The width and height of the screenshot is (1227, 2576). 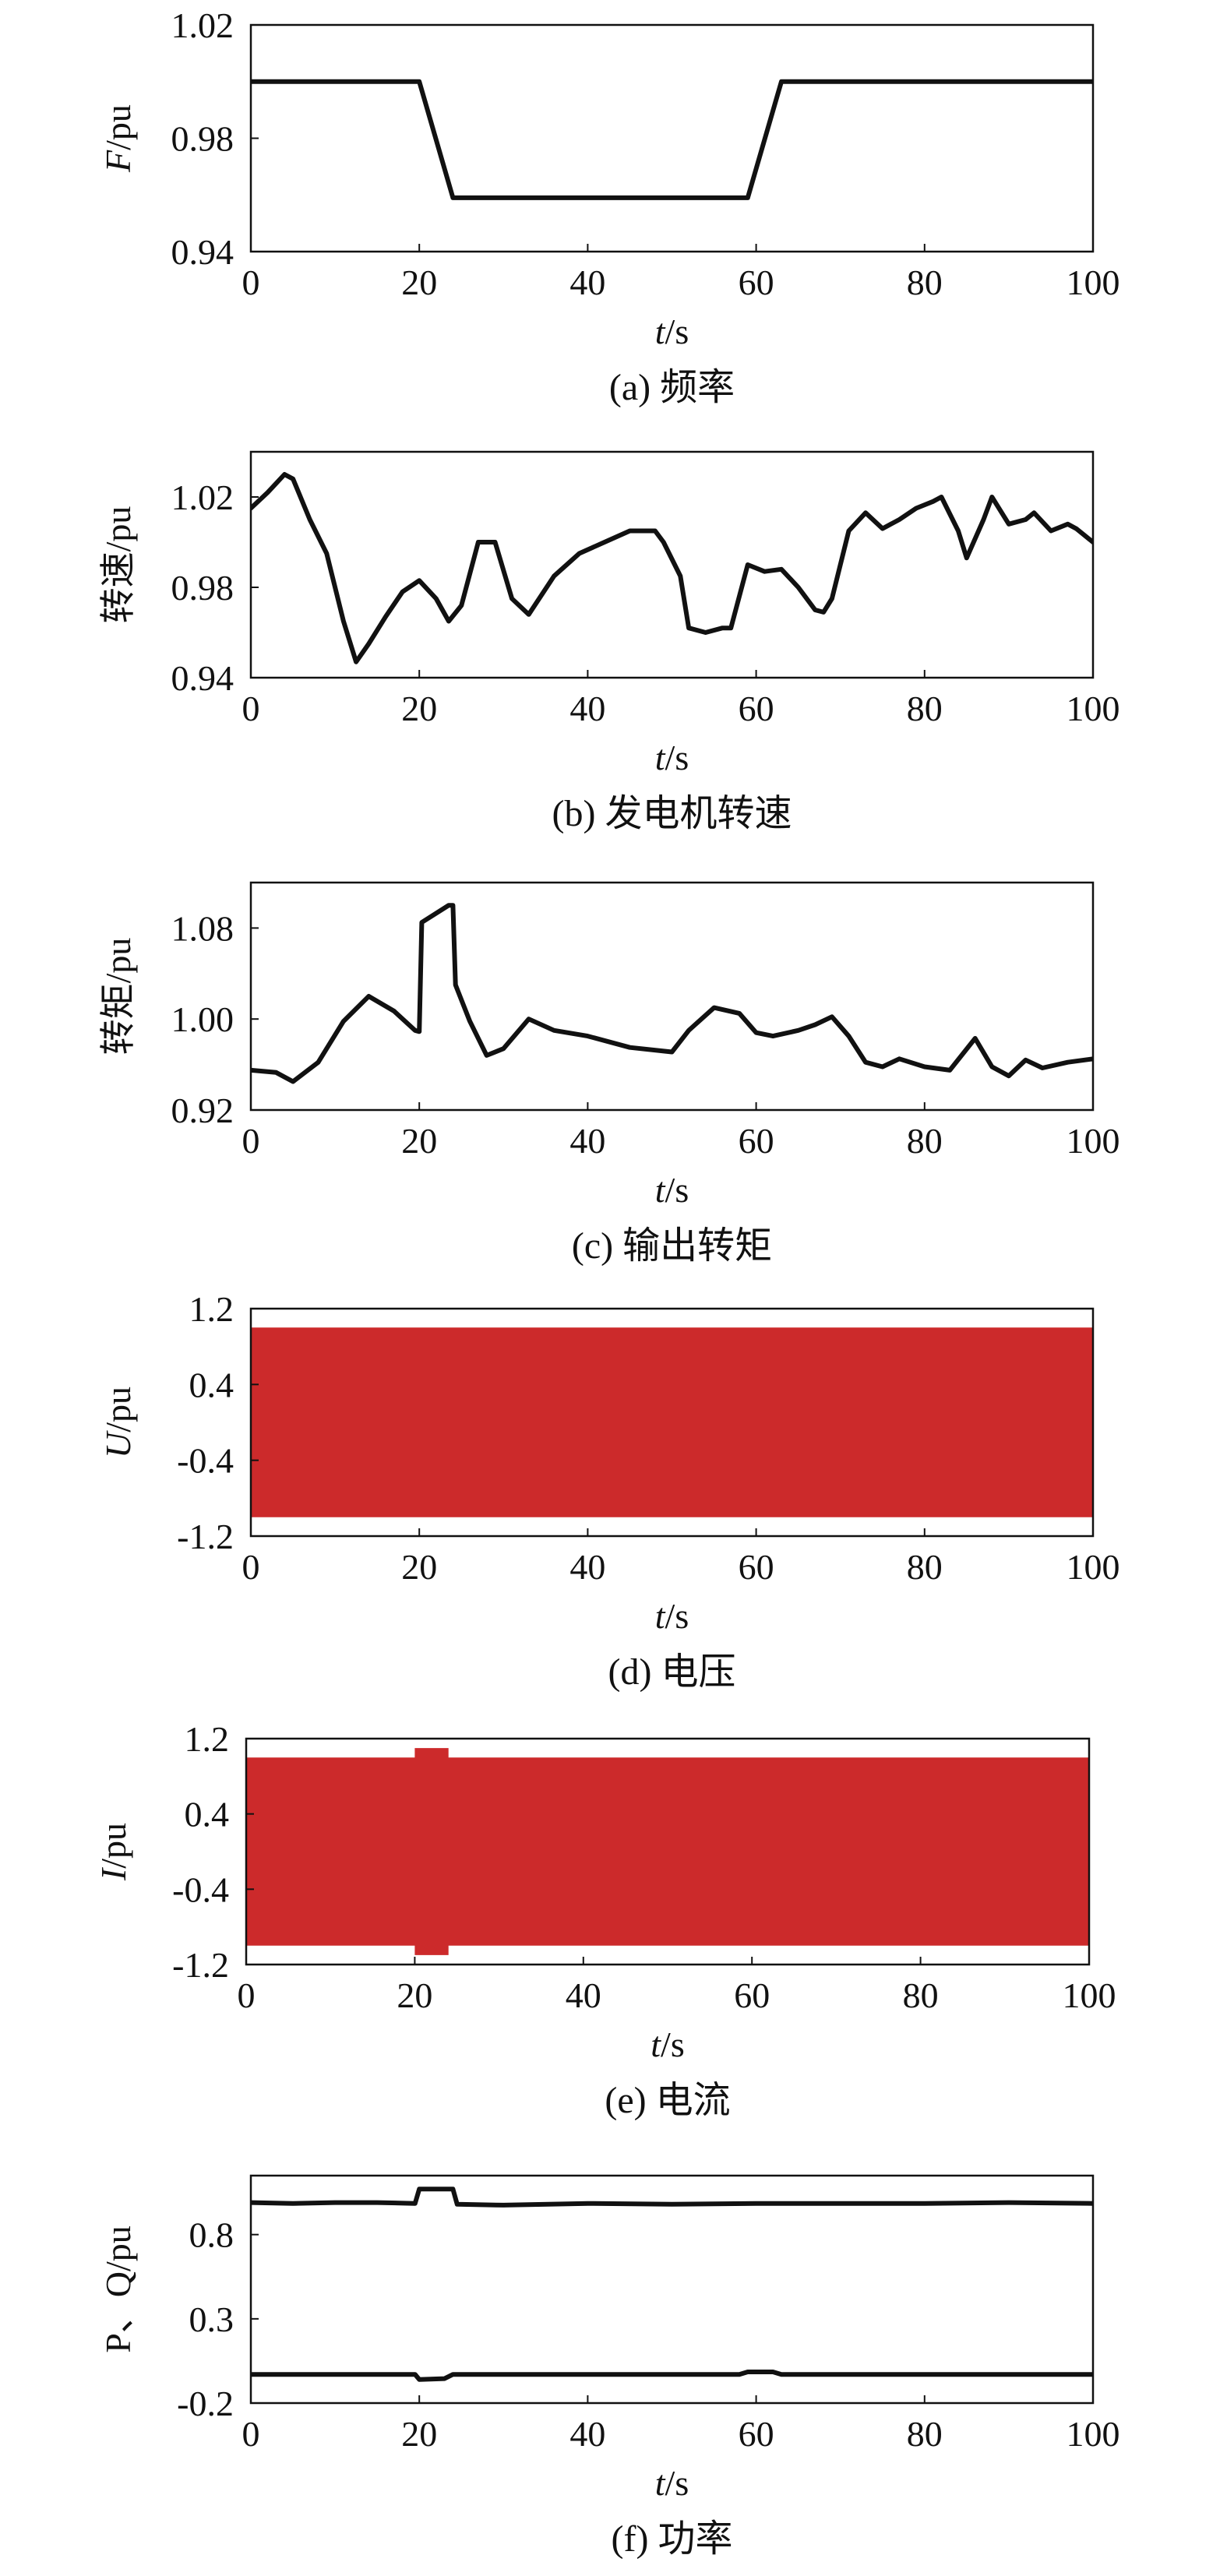 I want to click on panel-caption: (d) 电压, so click(x=672, y=1672).